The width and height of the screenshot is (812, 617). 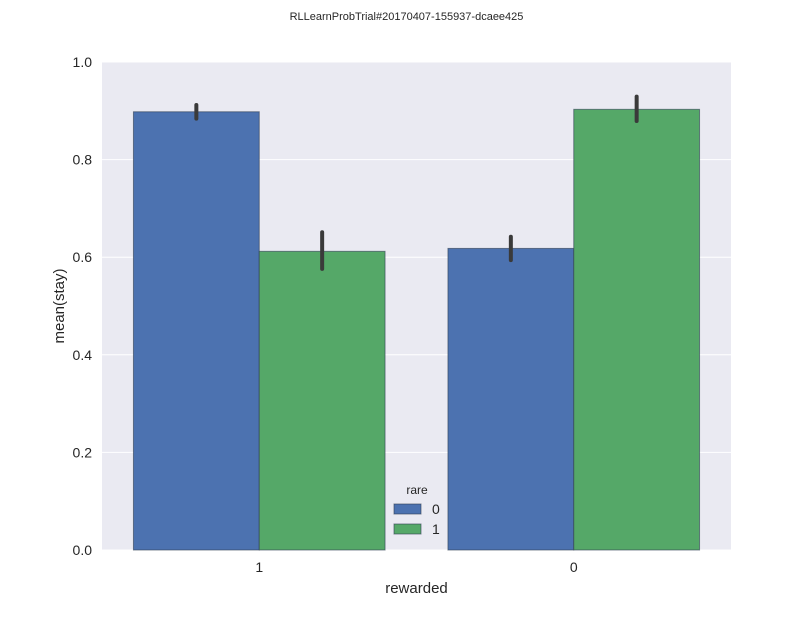 What do you see at coordinates (83, 355) in the screenshot?
I see `y-tick-label: 0.4` at bounding box center [83, 355].